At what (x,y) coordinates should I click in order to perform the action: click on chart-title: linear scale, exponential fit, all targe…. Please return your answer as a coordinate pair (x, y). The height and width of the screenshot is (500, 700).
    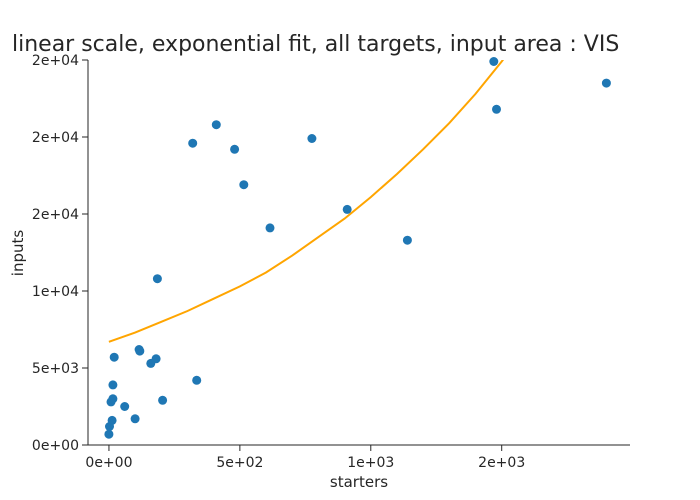
    Looking at the image, I should click on (315, 44).